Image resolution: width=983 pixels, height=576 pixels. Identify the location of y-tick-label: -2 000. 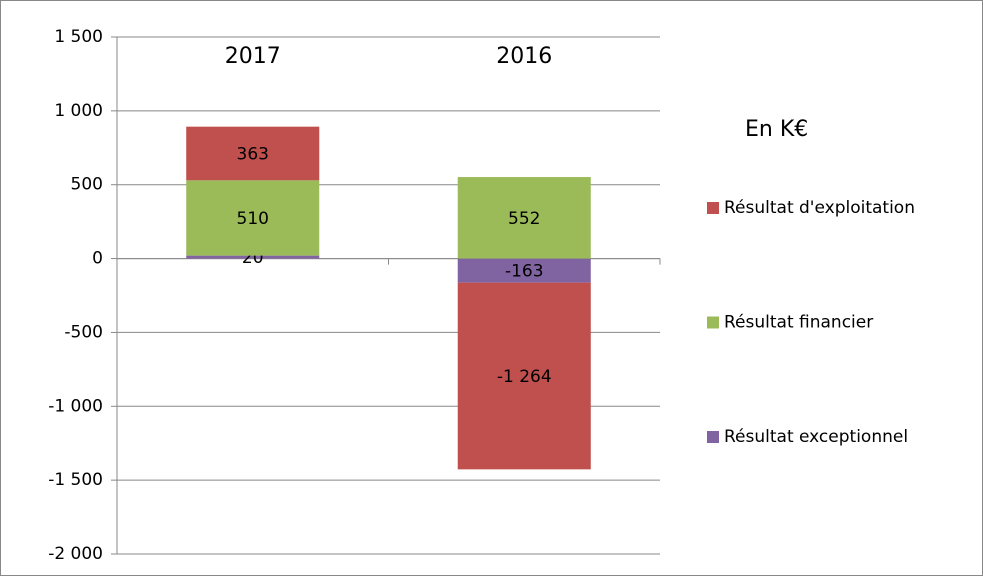
(75, 554).